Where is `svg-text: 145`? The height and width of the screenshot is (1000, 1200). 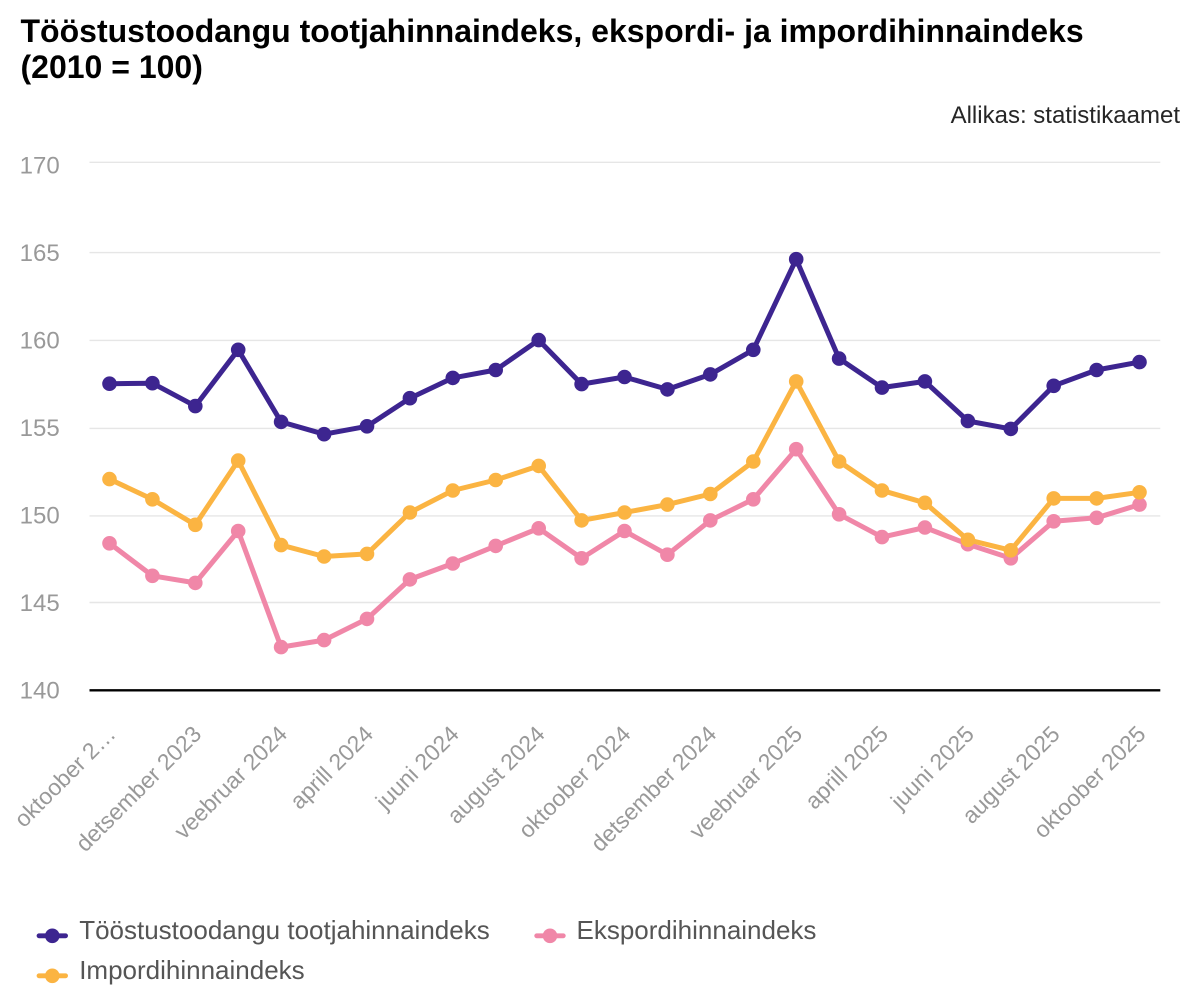
svg-text: 145 is located at coordinates (40, 603).